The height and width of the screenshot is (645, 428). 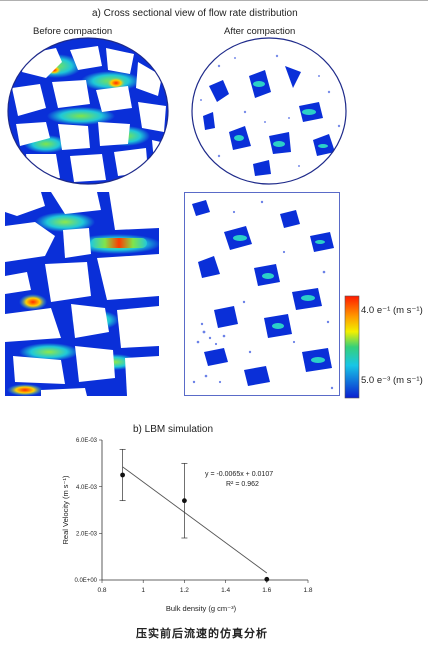 What do you see at coordinates (184, 590) in the screenshot?
I see `x-tick-label: 1.2` at bounding box center [184, 590].